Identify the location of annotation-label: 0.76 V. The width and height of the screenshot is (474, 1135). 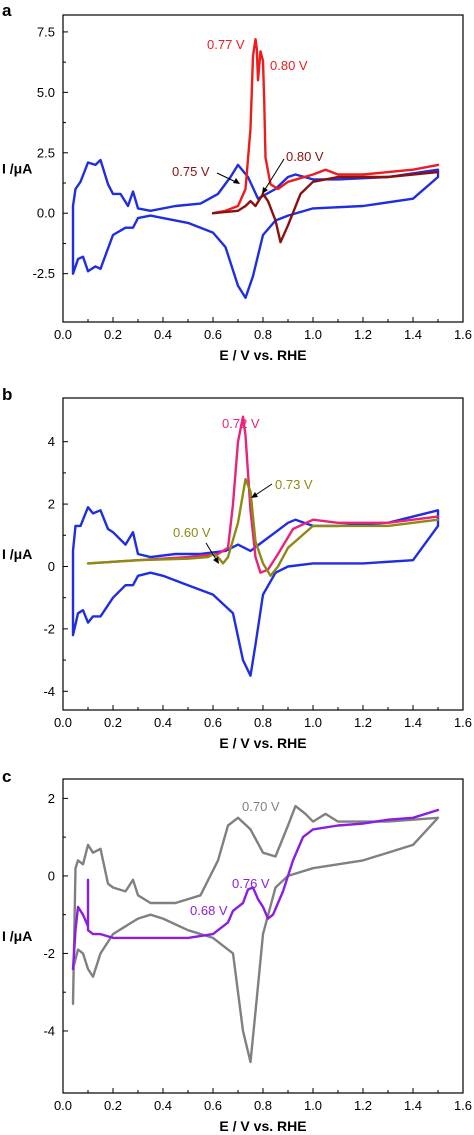
(251, 883).